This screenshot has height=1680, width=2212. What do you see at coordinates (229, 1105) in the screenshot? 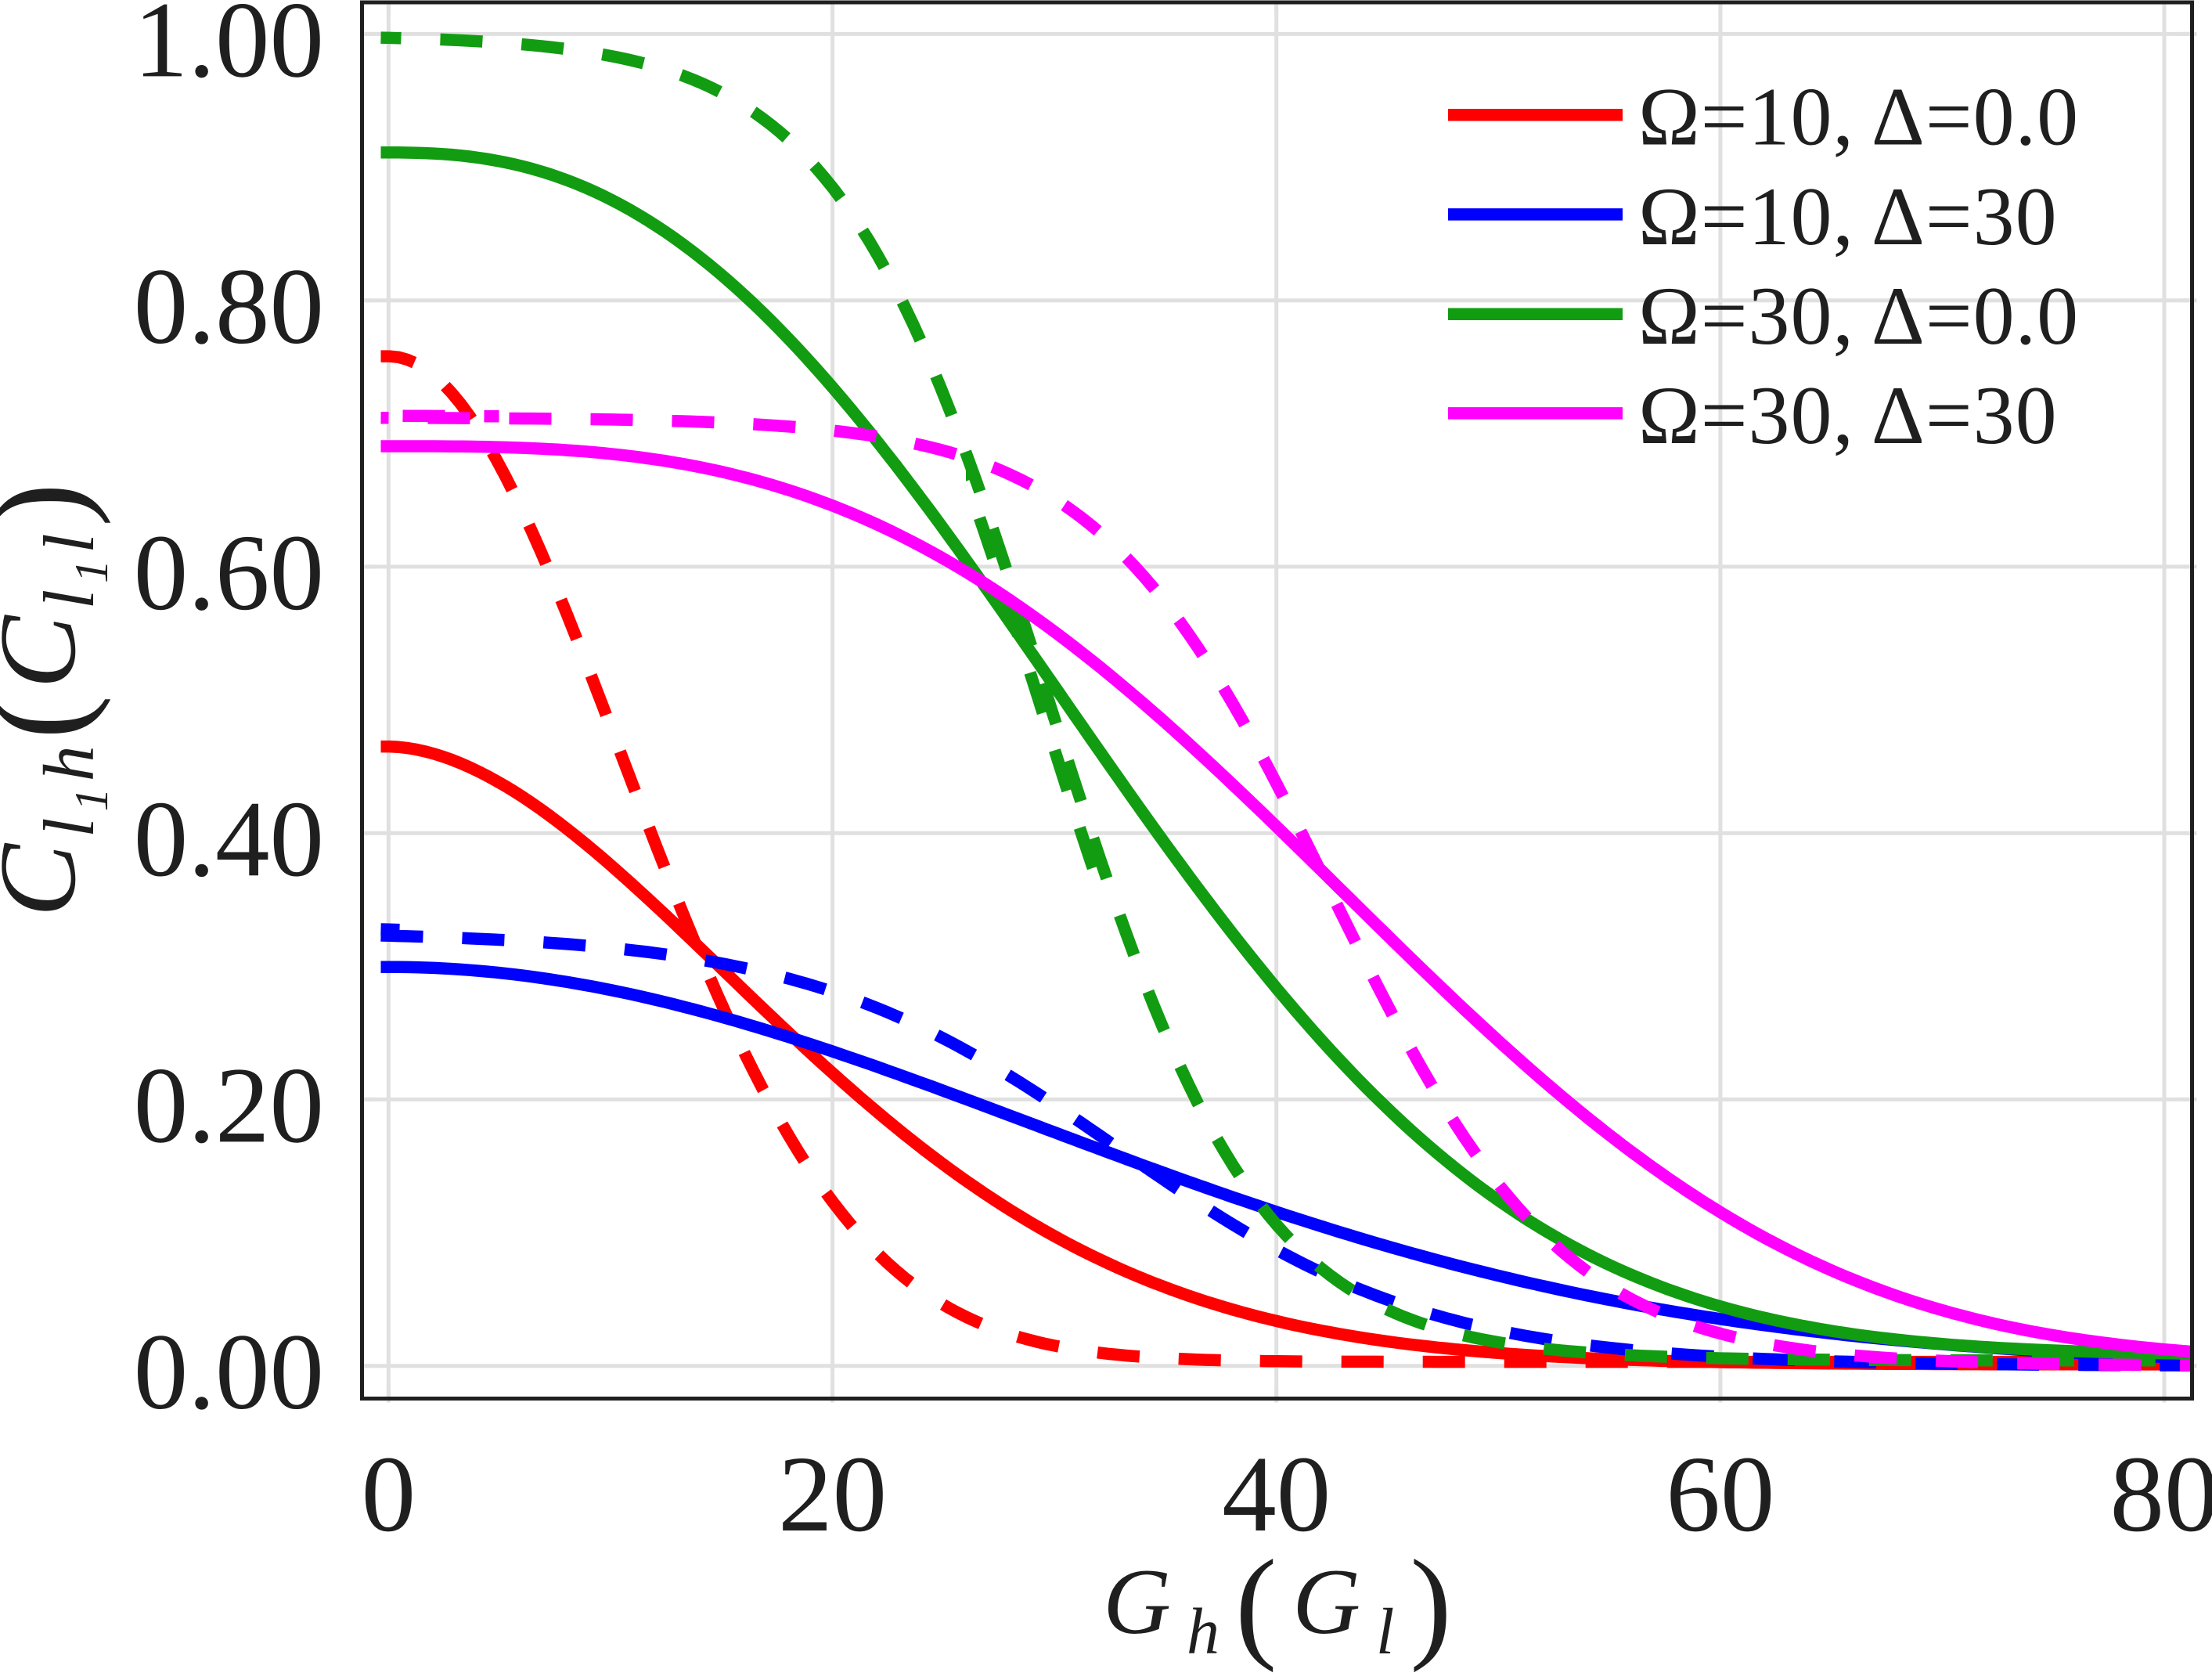
I see `svg-text: 0.20` at bounding box center [229, 1105].